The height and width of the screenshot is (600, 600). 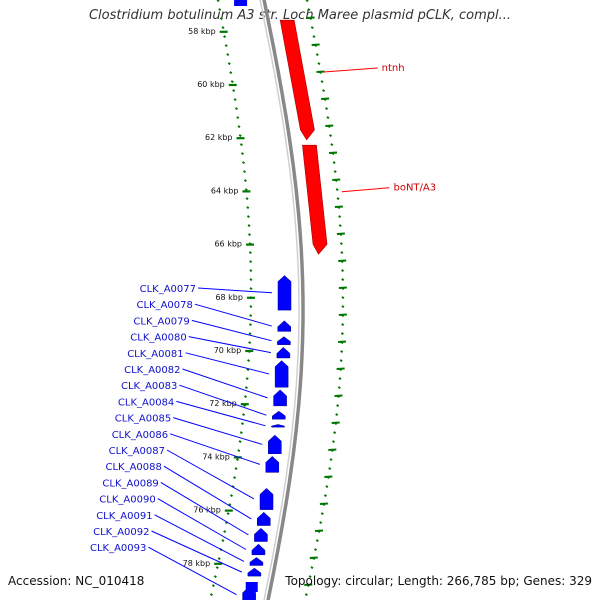 What do you see at coordinates (127, 500) in the screenshot?
I see `reverse-gene-label: CLK_A0090` at bounding box center [127, 500].